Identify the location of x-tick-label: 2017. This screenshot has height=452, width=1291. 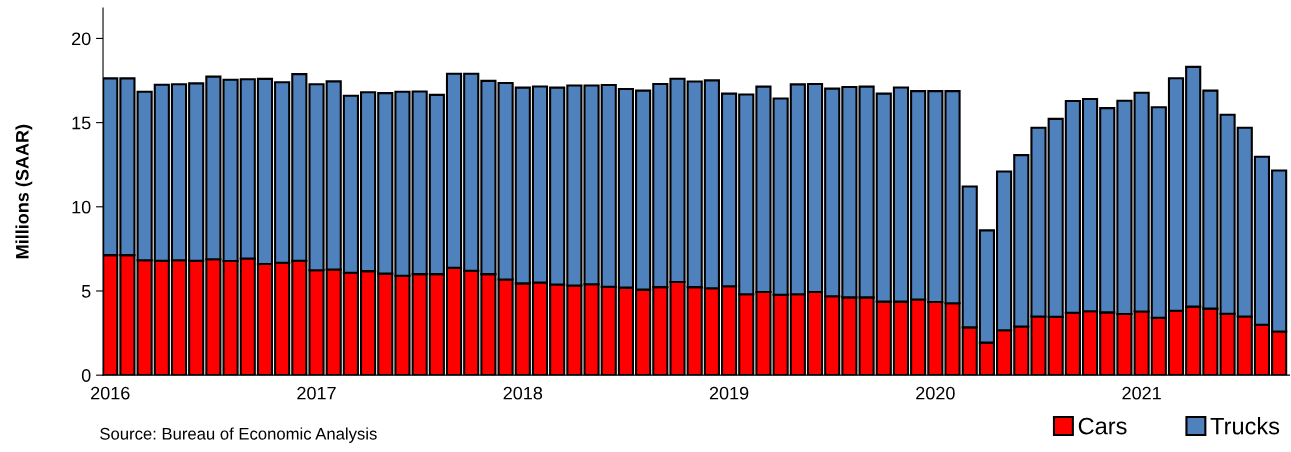
(316, 393).